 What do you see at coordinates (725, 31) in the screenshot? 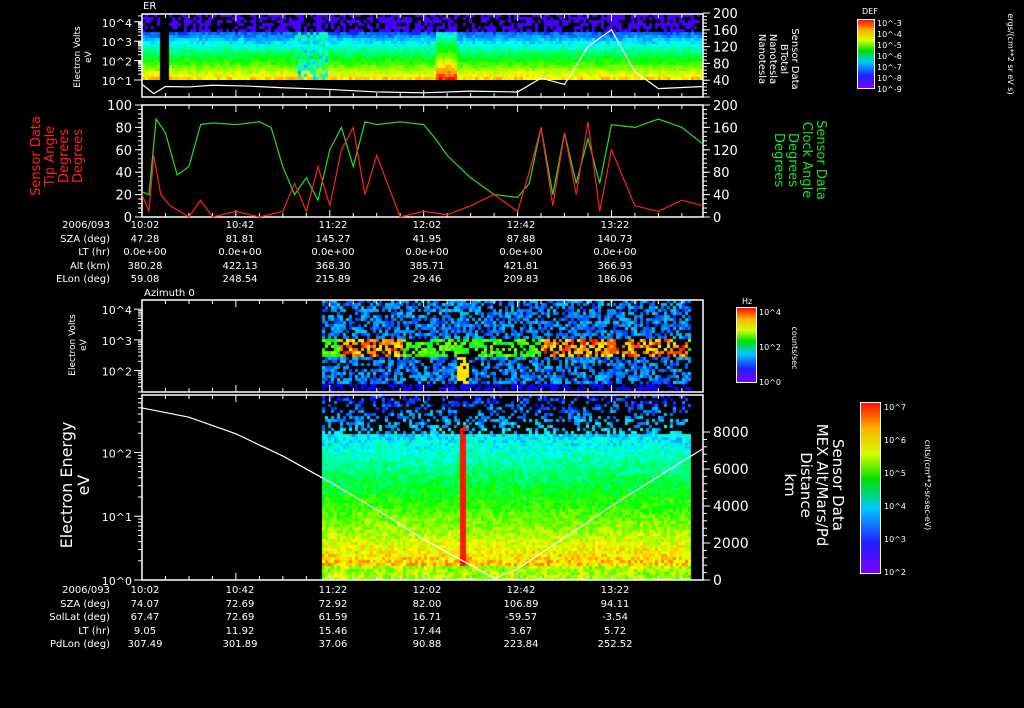
I see `panel1-right-tick-label: 160` at bounding box center [725, 31].